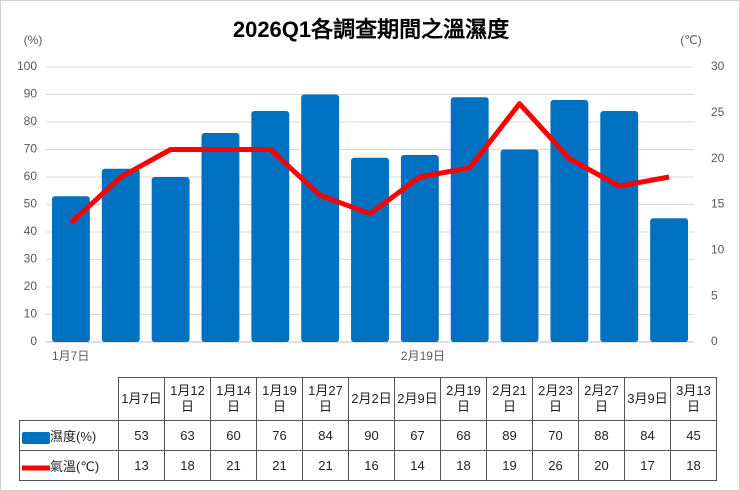 The image size is (740, 491). What do you see at coordinates (647, 399) in the screenshot?
I see `table-category: 3月9日` at bounding box center [647, 399].